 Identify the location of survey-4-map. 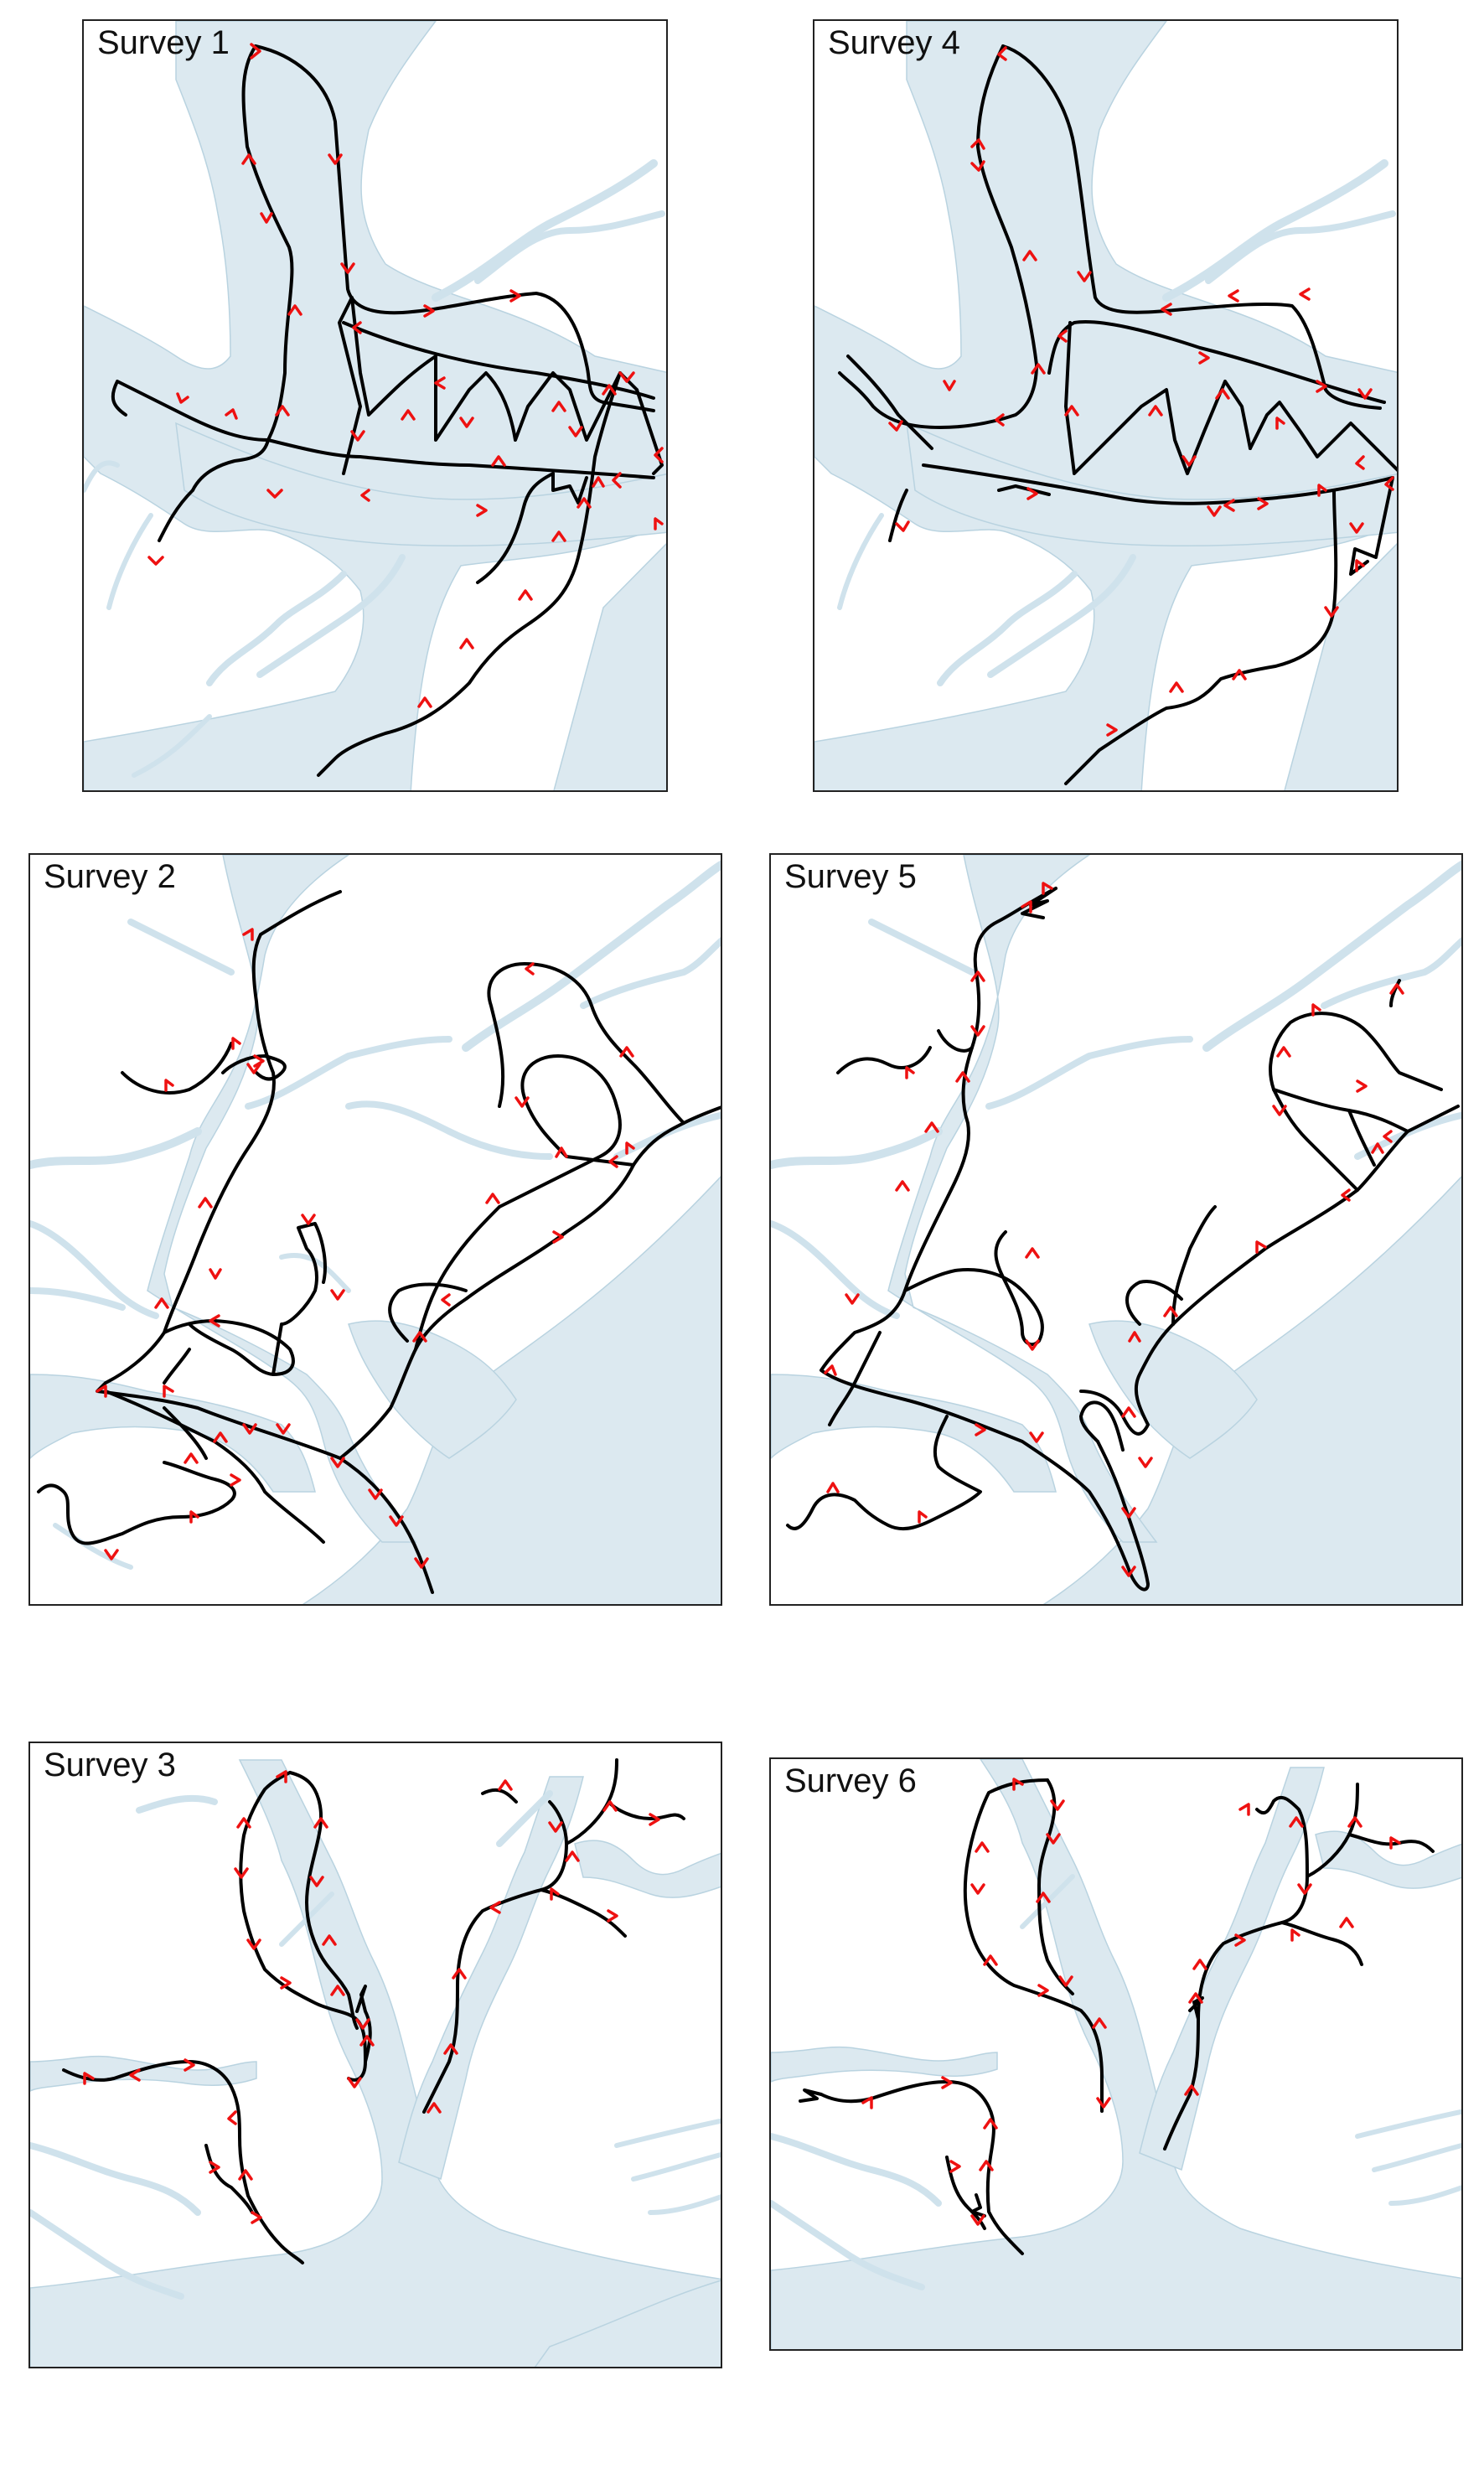
(1105, 405).